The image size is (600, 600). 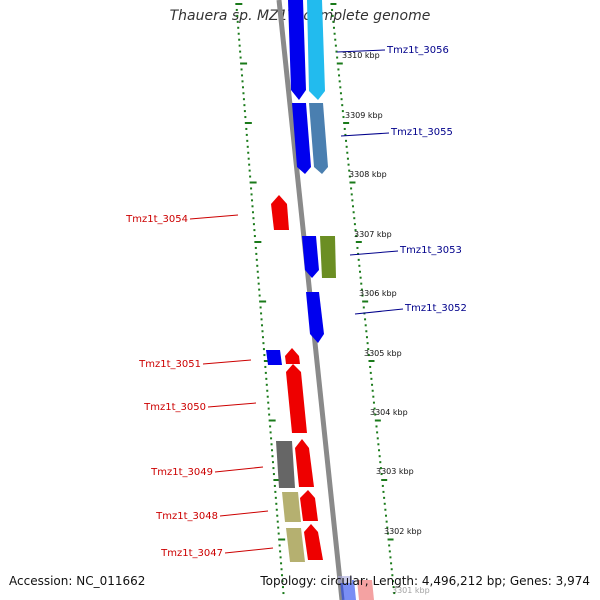 I want to click on gene-label-3050: Tmz1t_3050, so click(x=174, y=407).